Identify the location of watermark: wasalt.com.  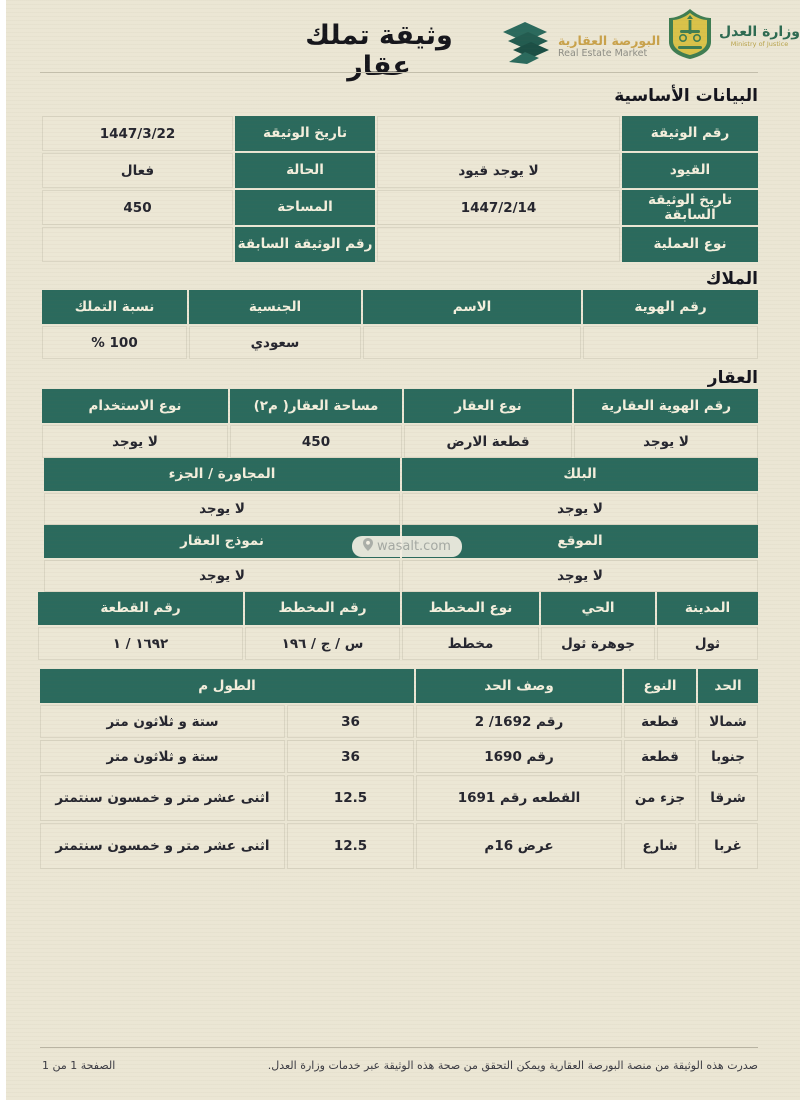
(407, 546).